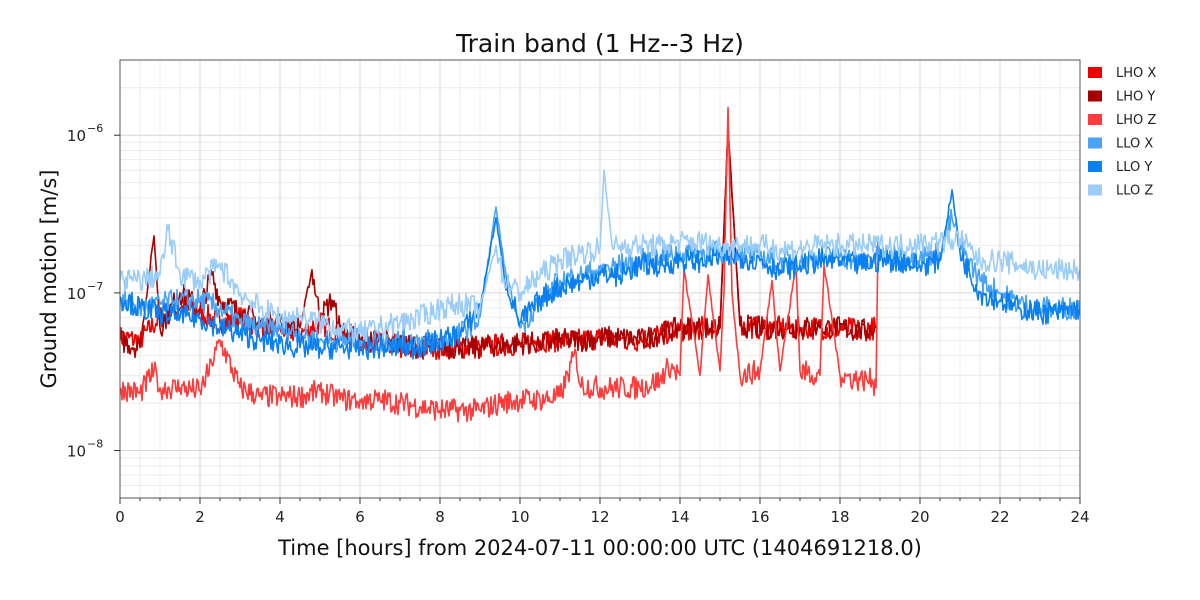 The image size is (1200, 600). Describe the element at coordinates (759, 517) in the screenshot. I see `x-tick-label: 16` at that location.